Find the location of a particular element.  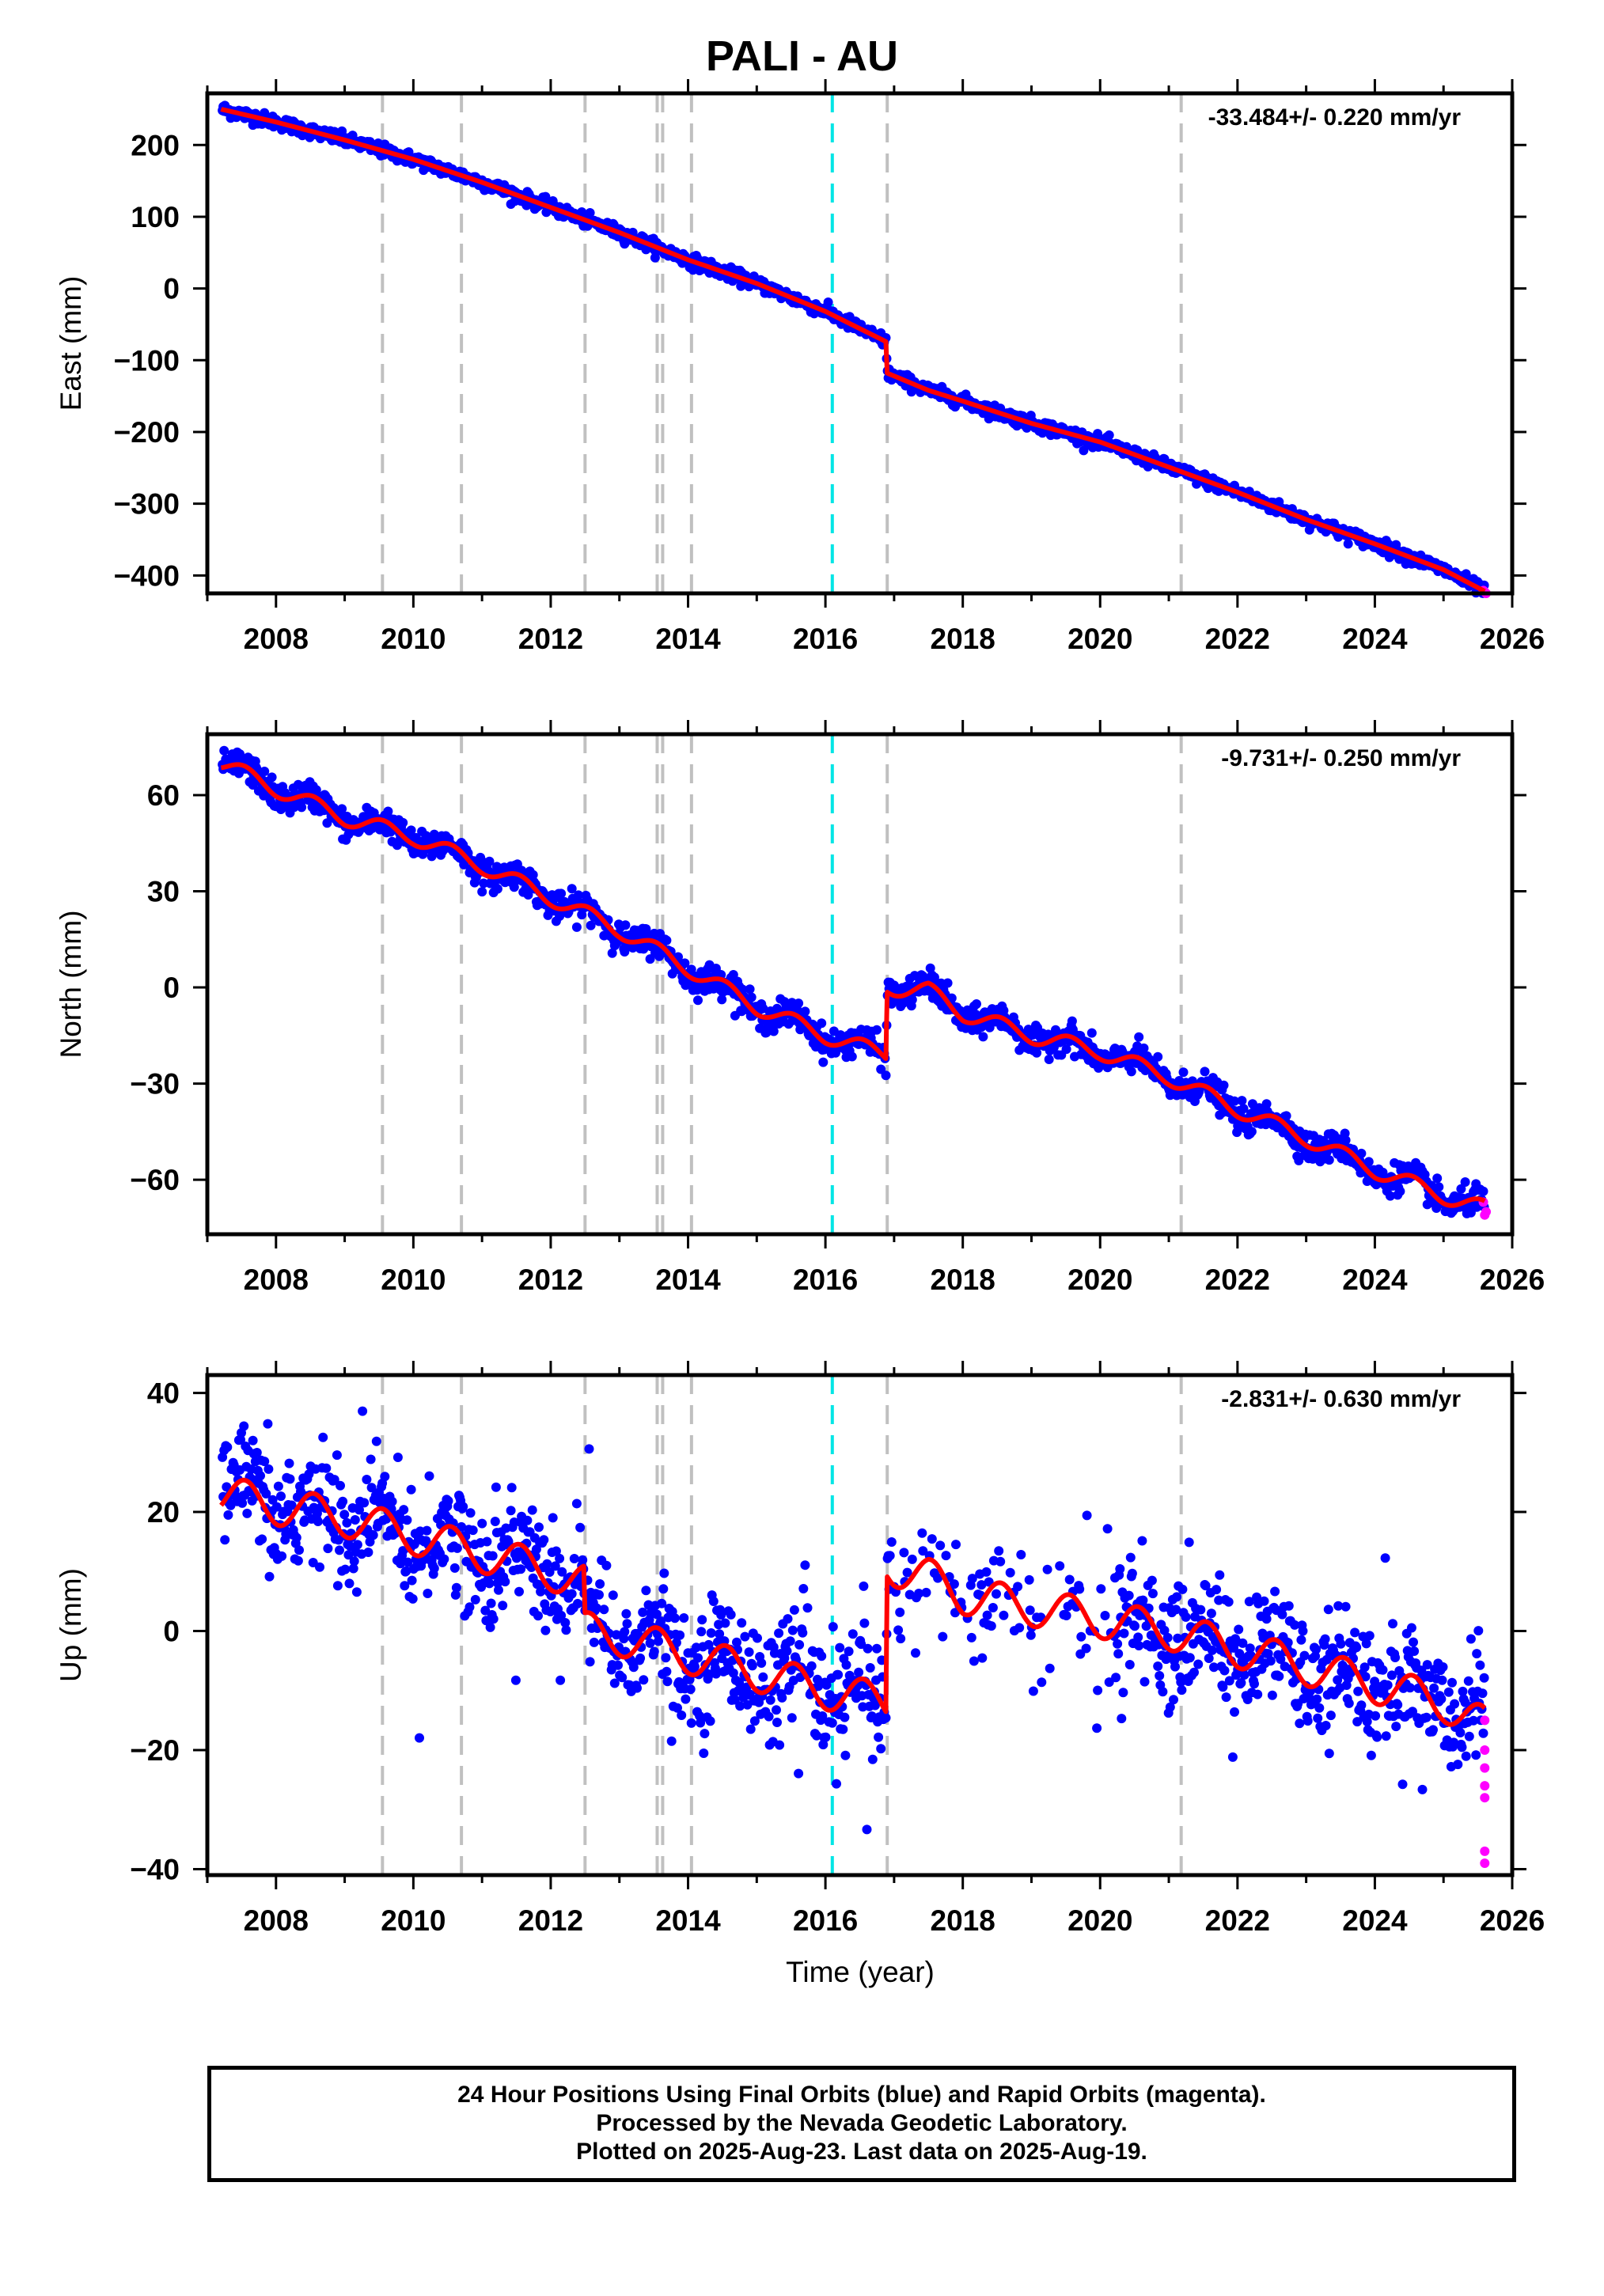

x-tick-label: 2010 is located at coordinates (413, 639).